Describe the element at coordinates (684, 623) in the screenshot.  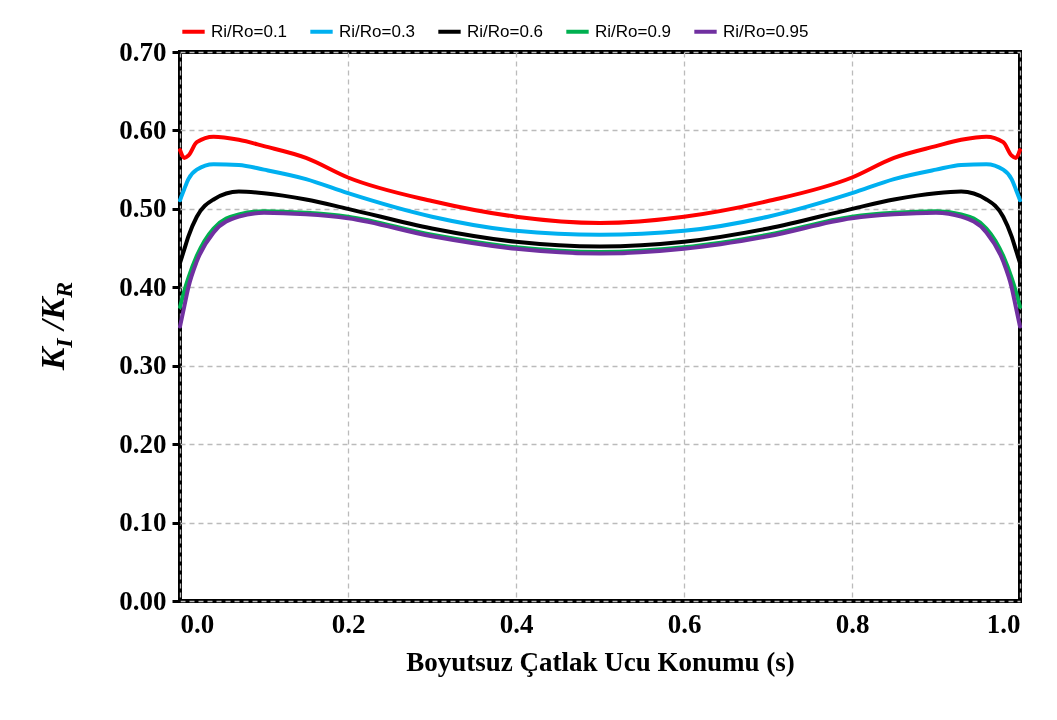
I see `x-tick-label: 0.6` at that location.